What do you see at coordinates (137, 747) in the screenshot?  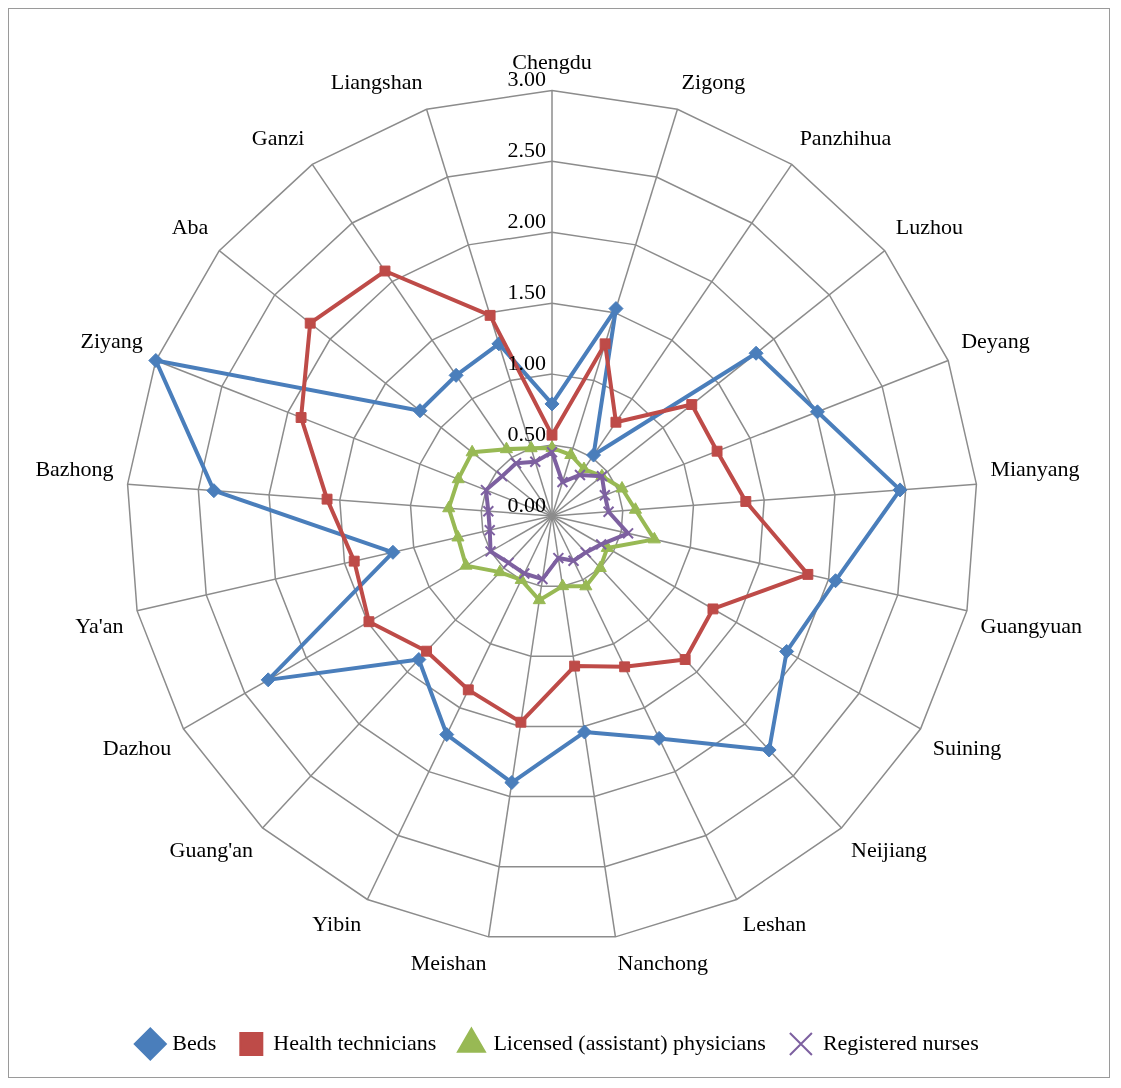 I see `spoke-label: Dazhou` at bounding box center [137, 747].